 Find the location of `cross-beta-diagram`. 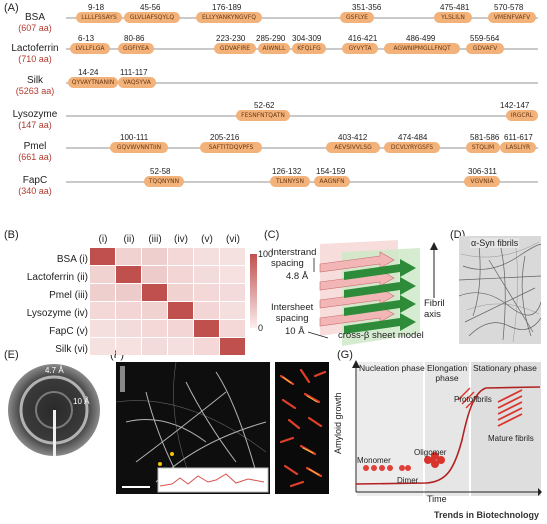

cross-beta-diagram is located at coordinates (372, 293).